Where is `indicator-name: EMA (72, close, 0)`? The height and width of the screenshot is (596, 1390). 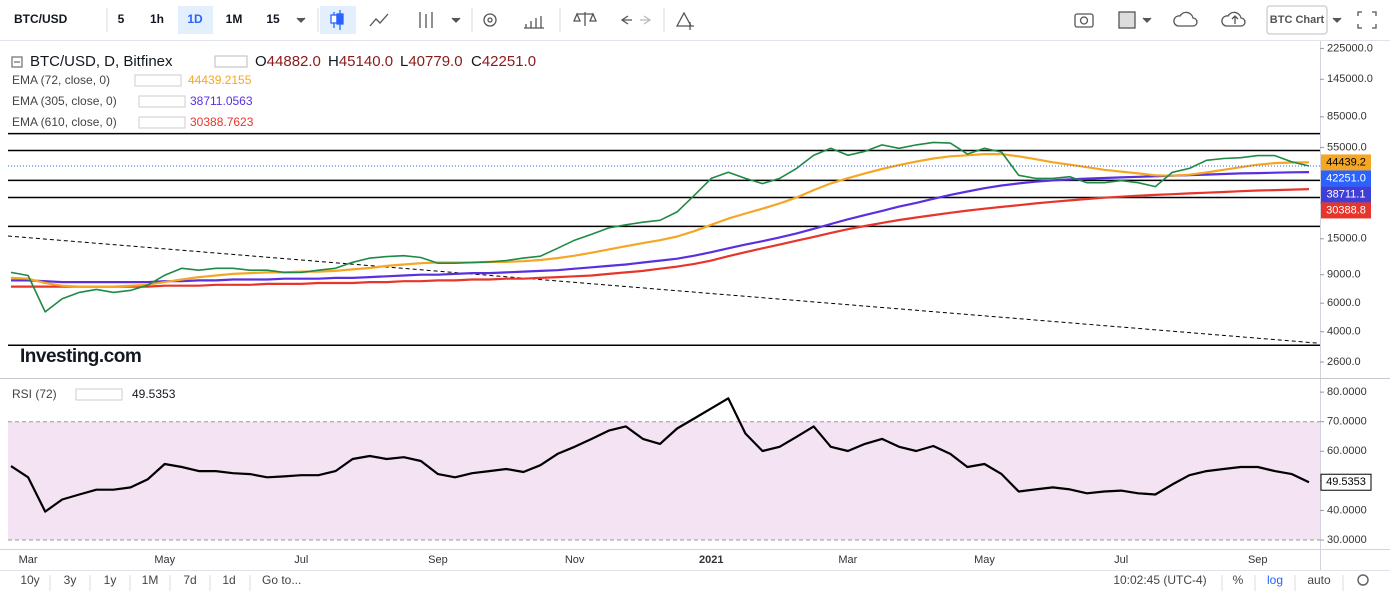
indicator-name: EMA (72, close, 0) is located at coordinates (61, 80).